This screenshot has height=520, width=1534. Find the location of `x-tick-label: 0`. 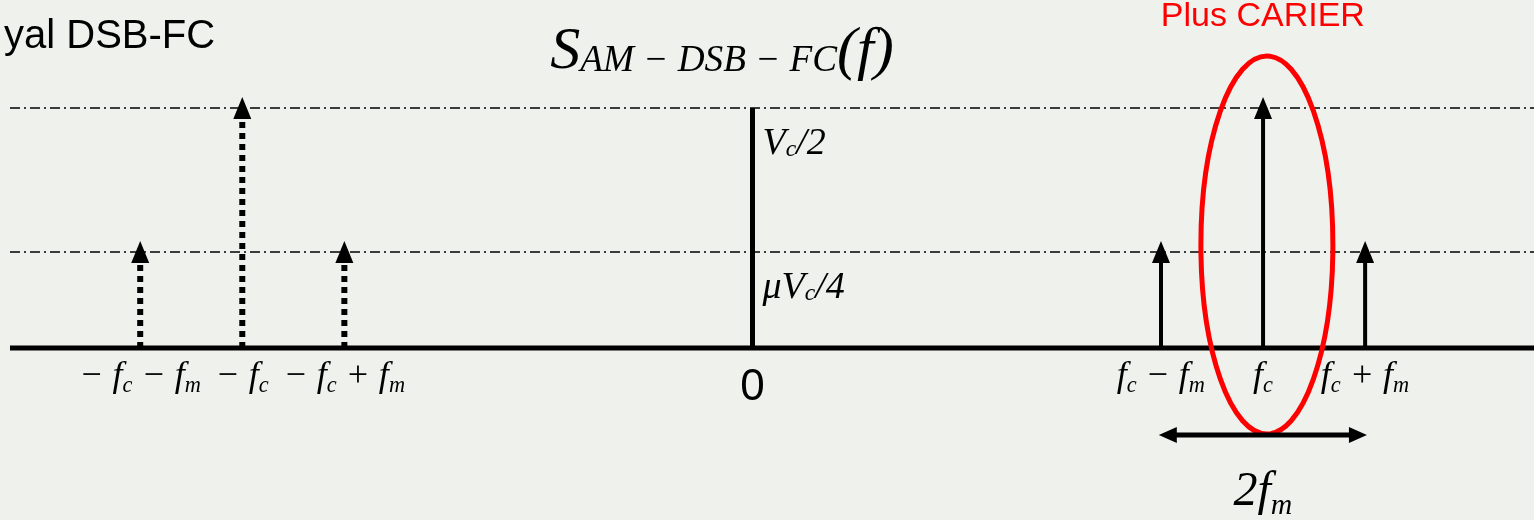

x-tick-label: 0 is located at coordinates (752, 384).